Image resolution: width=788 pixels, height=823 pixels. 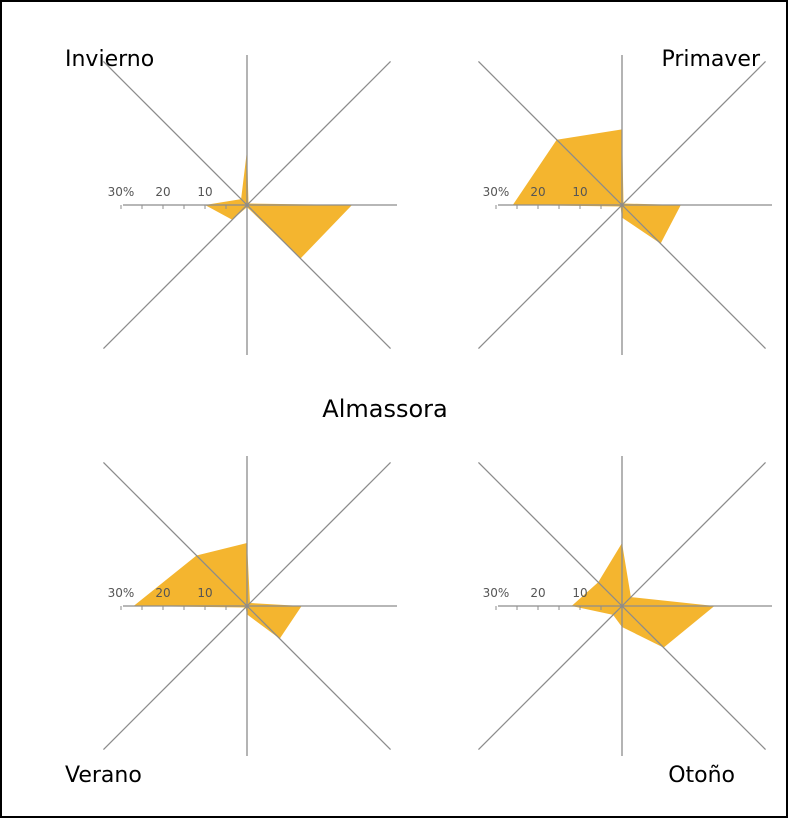 I want to click on center-label: Almassora, so click(x=384, y=409).